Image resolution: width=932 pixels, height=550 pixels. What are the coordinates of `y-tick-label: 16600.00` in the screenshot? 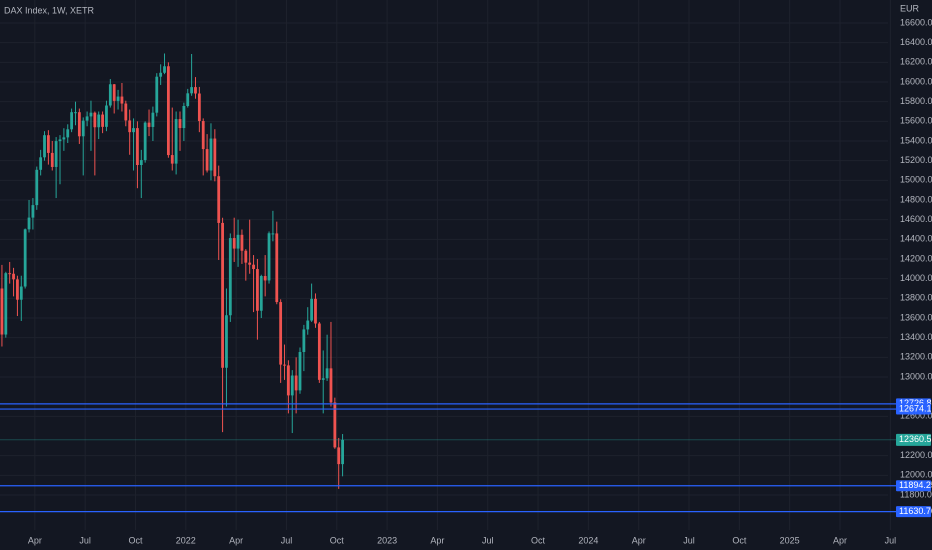 It's located at (916, 22).